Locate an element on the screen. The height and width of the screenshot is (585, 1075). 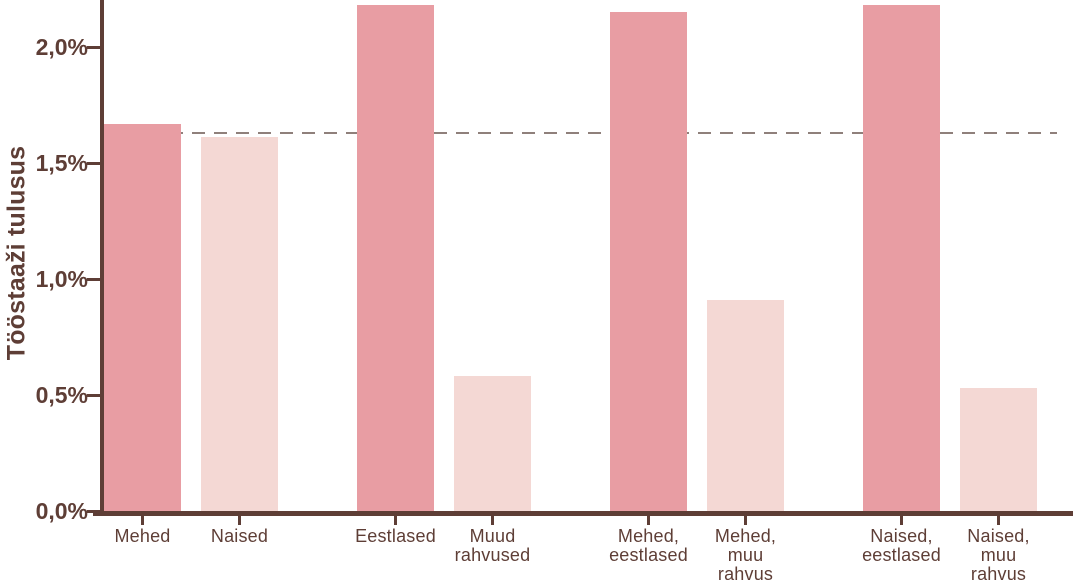
x-label-muud-rahvused: Muud rahvused is located at coordinates (493, 546).